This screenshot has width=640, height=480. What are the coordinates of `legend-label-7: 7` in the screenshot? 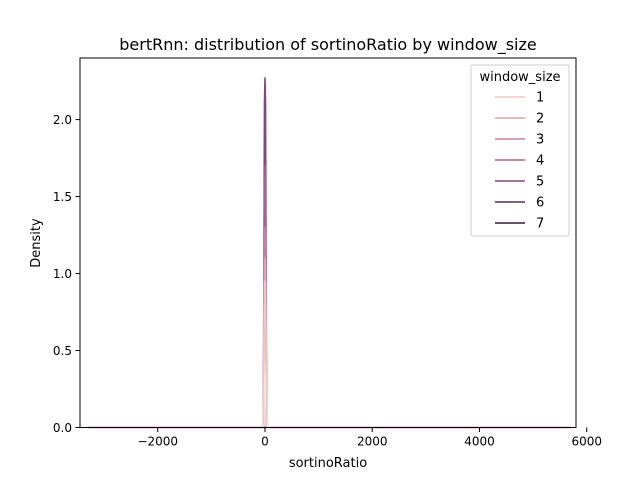 It's located at (540, 224).